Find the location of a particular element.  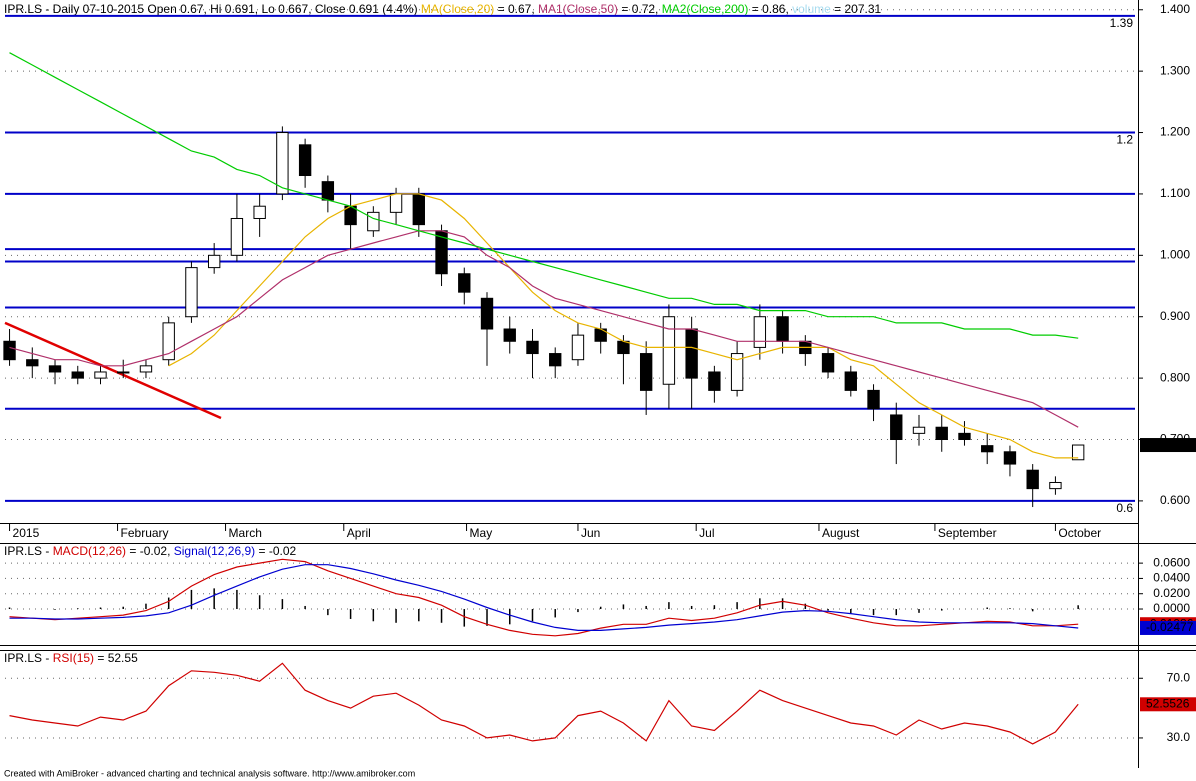

x-tick-label: March is located at coordinates (245, 533).